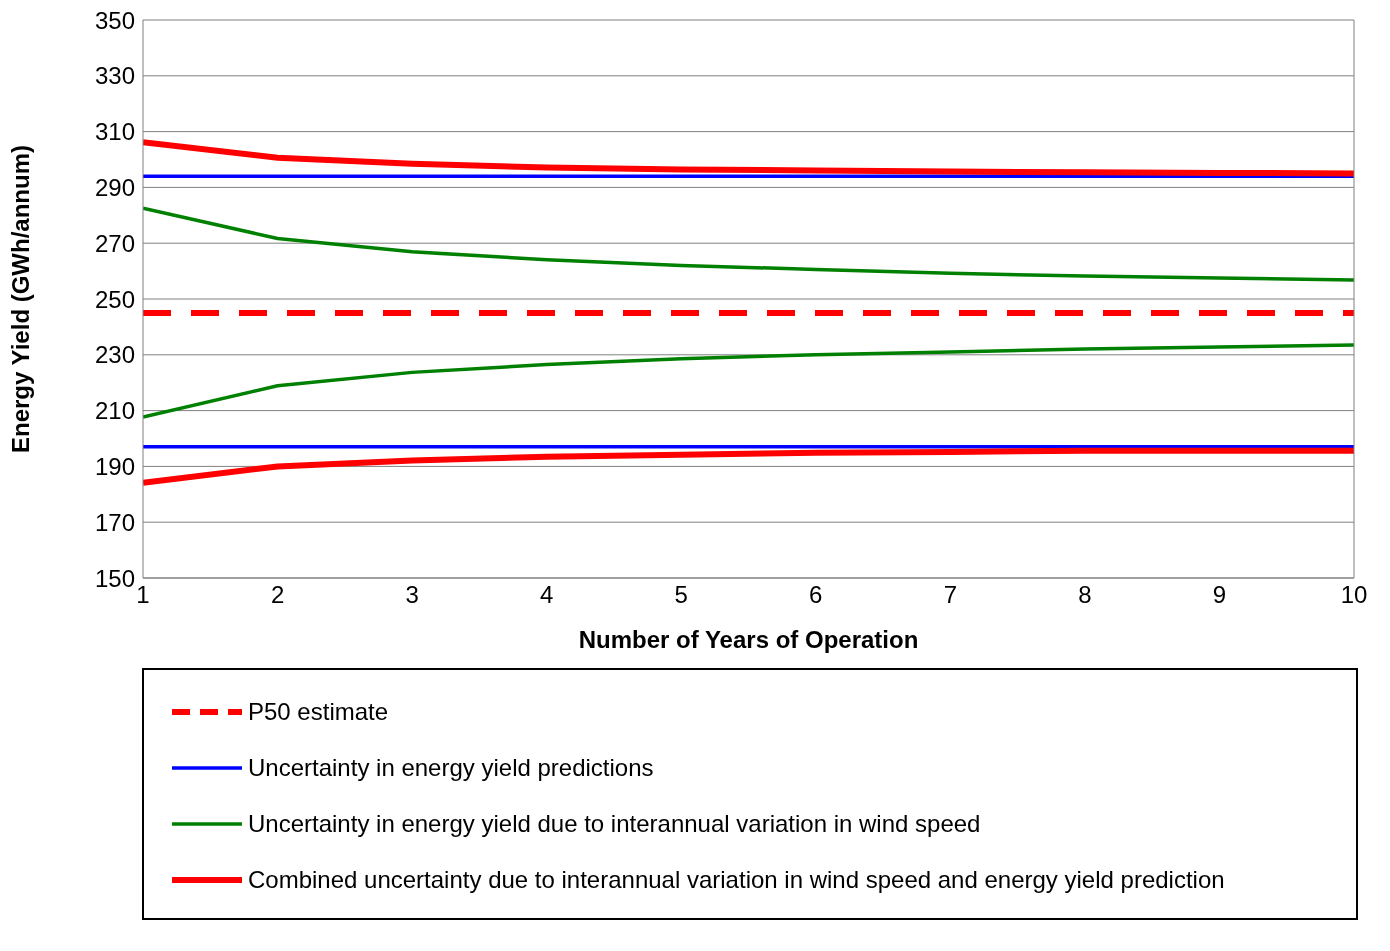  I want to click on y-axis-title: Energy Yield (GWh/annum), so click(20, 299).